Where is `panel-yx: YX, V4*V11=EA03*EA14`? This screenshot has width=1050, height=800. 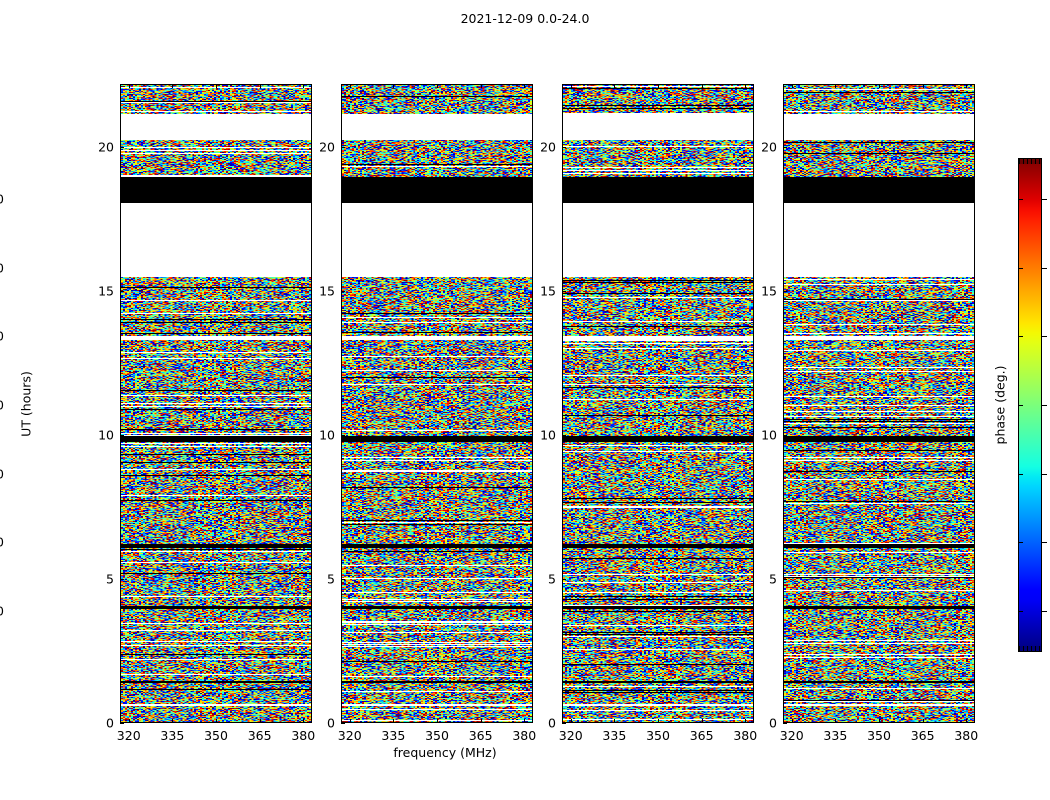
panel-yx: YX, V4*V11=EA03*EA14 is located at coordinates (879, 403).